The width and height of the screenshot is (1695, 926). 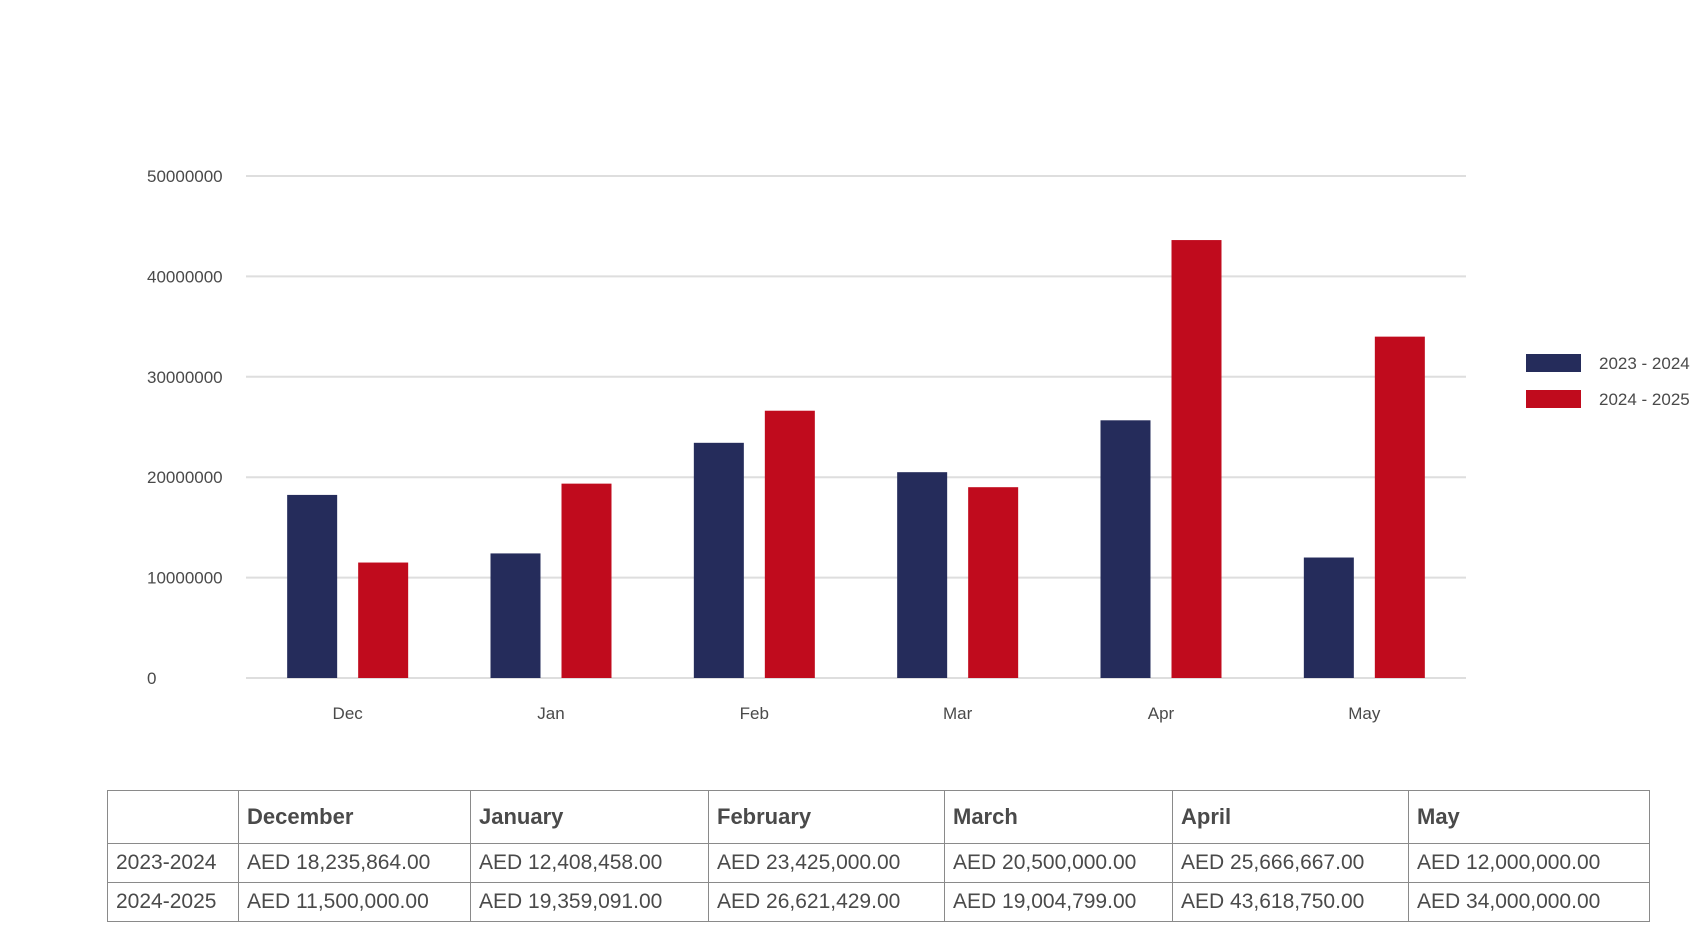 What do you see at coordinates (354, 817) in the screenshot?
I see `table-header-cell: December` at bounding box center [354, 817].